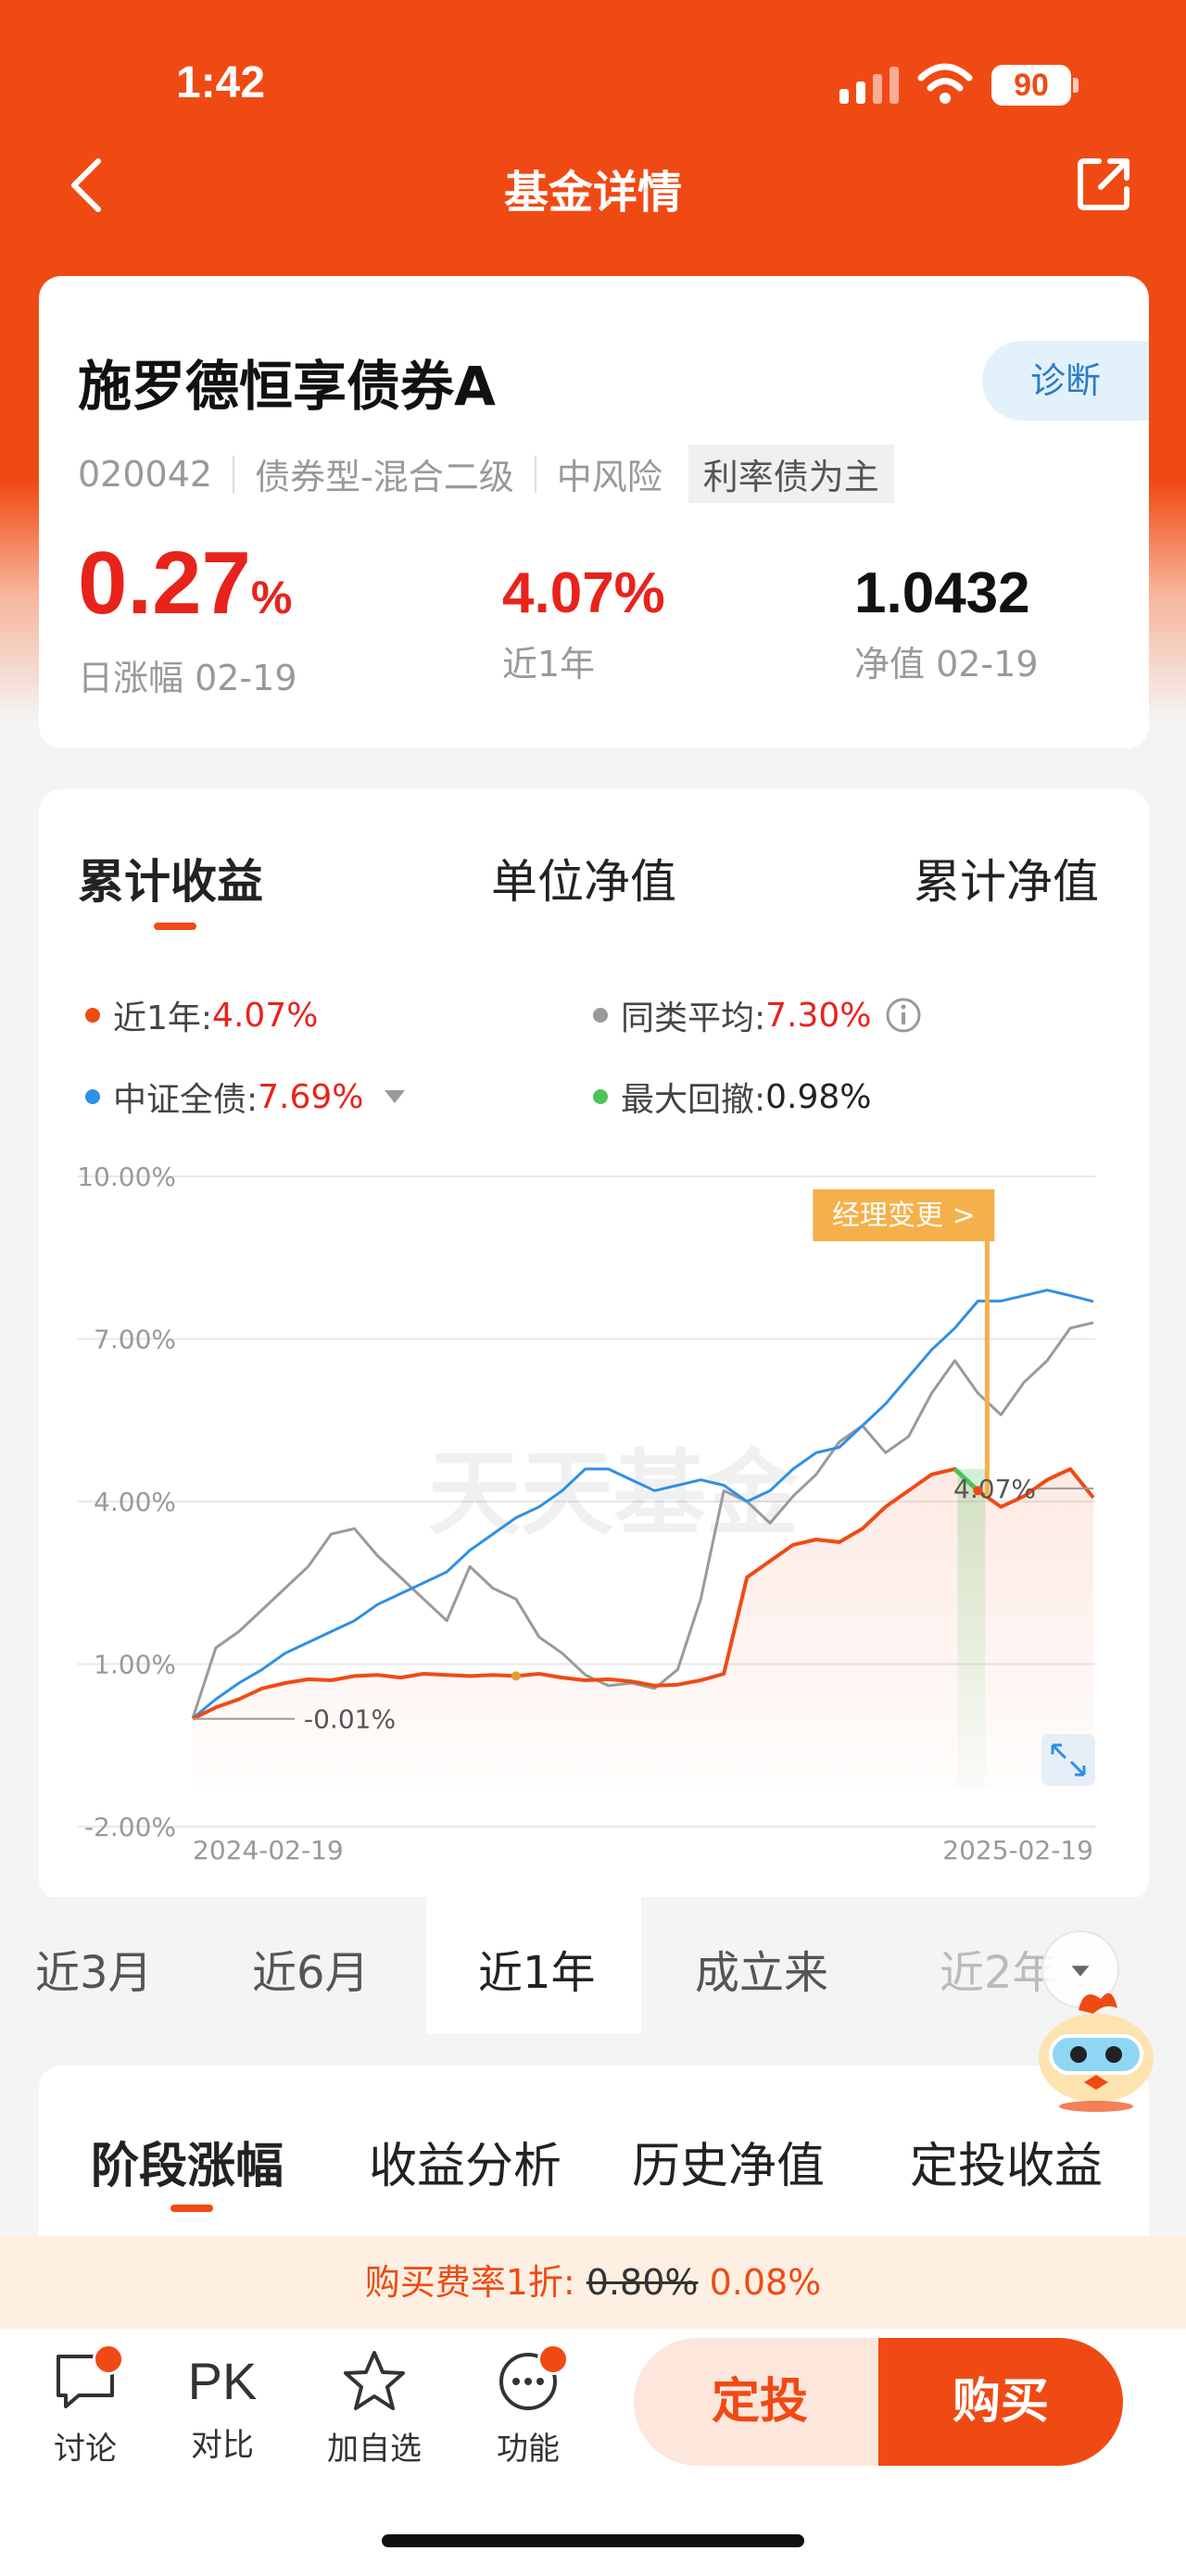 Image resolution: width=1186 pixels, height=2576 pixels. What do you see at coordinates (135, 1665) in the screenshot?
I see `y-tick-label: 1.00%` at bounding box center [135, 1665].